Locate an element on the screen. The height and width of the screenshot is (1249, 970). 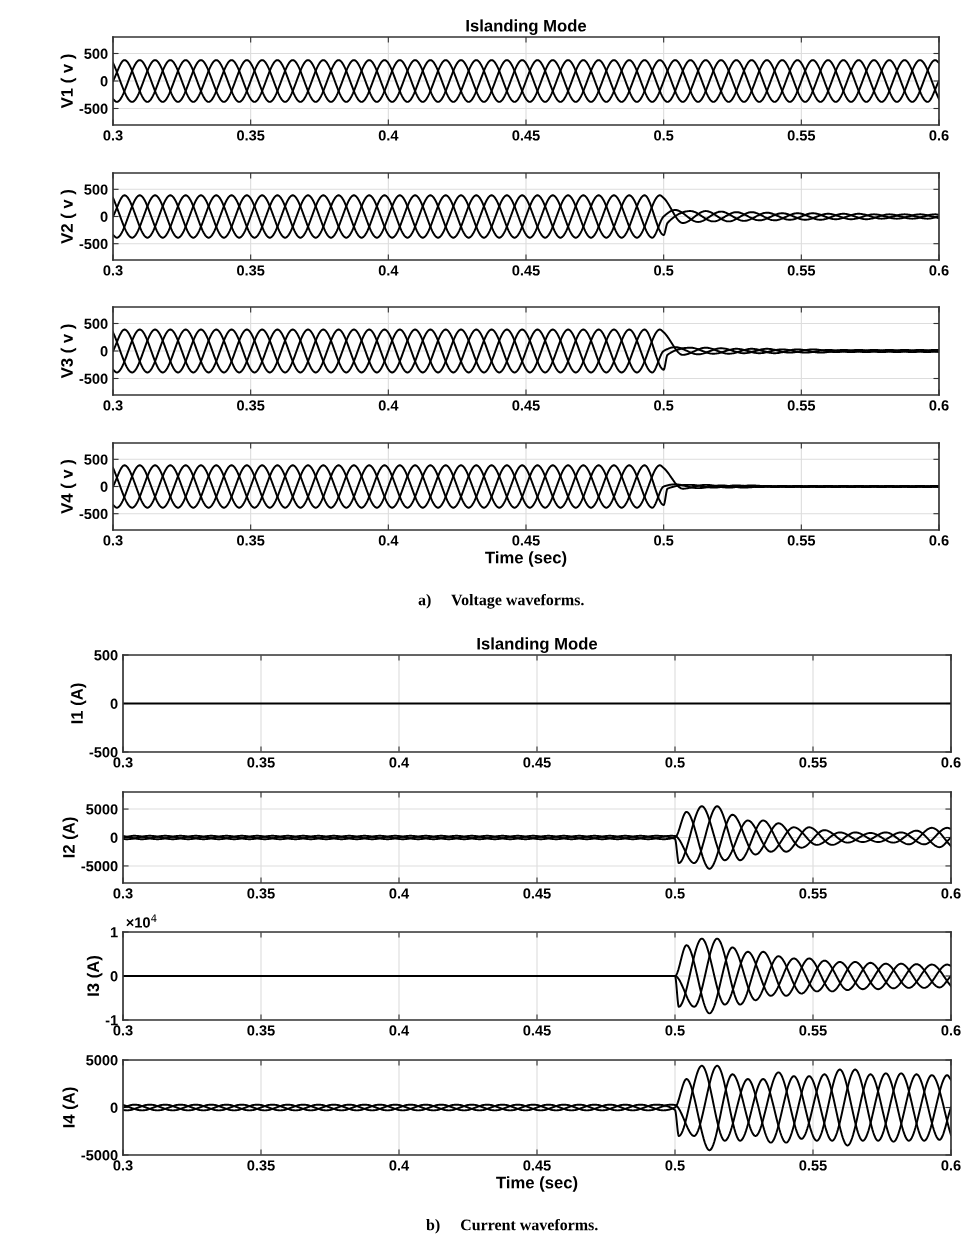
y-axis-title: V2 ( v ) is located at coordinates (68, 217).